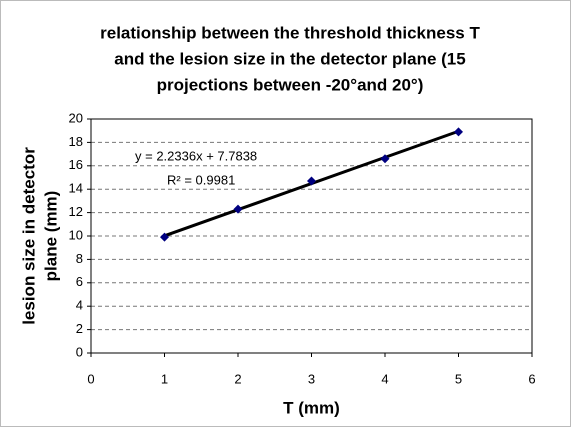  What do you see at coordinates (384, 378) in the screenshot?
I see `x-tick-label: 4` at bounding box center [384, 378].